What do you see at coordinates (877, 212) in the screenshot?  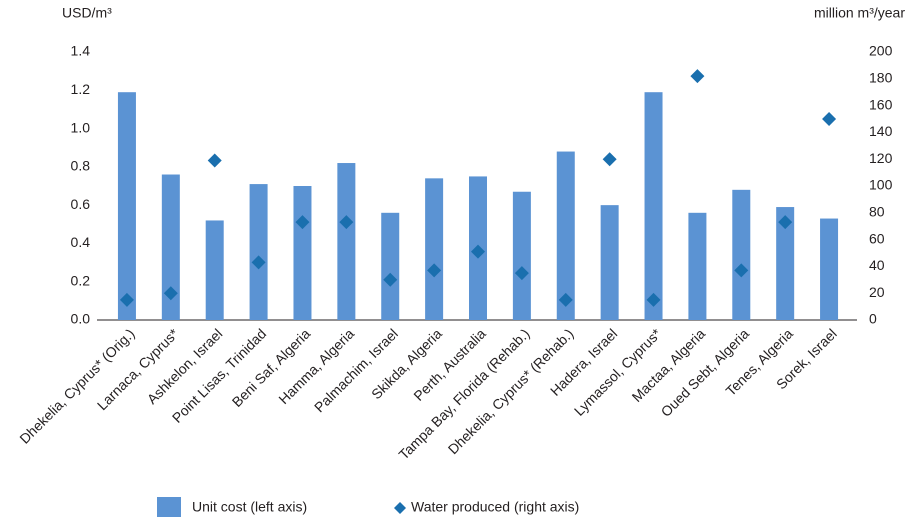 I see `y2-tick-label: 80` at bounding box center [877, 212].